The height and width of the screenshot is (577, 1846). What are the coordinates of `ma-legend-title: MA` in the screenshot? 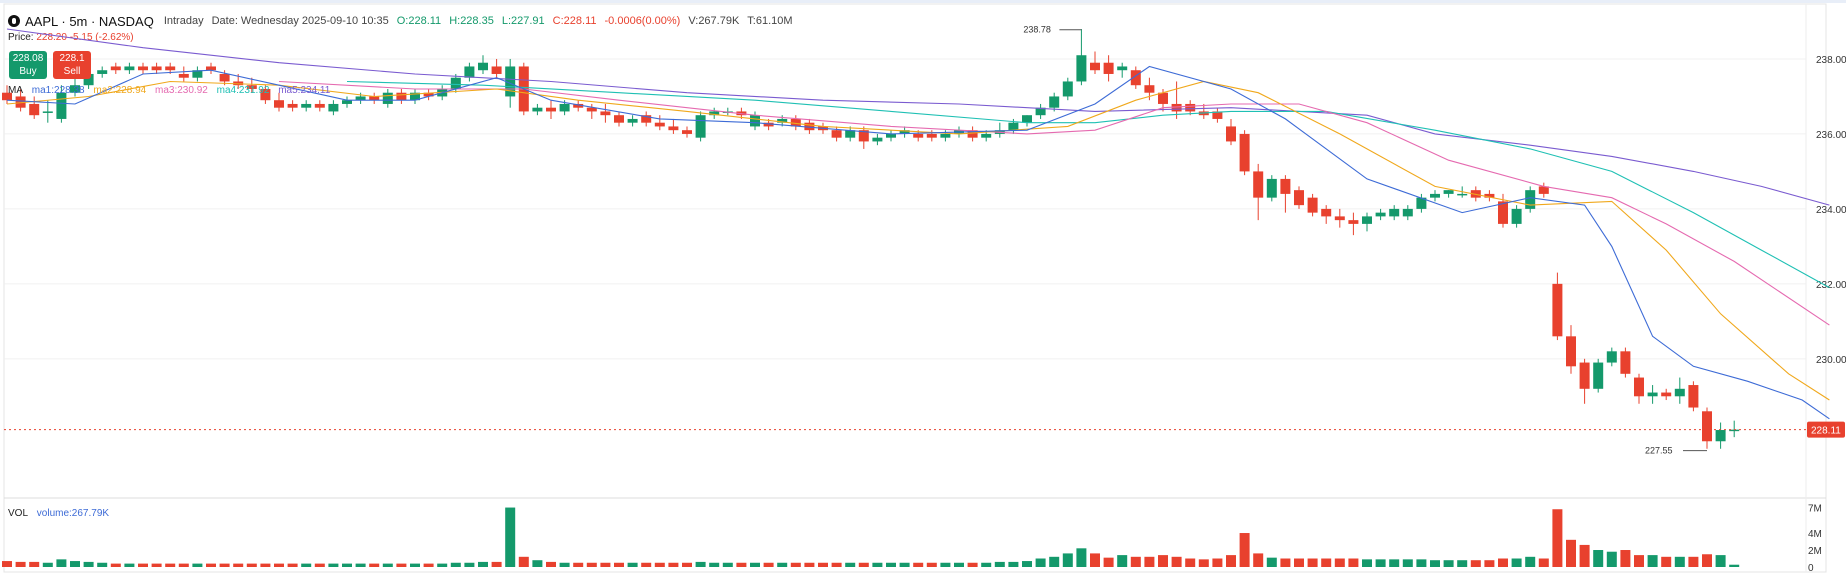 It's located at (15, 90).